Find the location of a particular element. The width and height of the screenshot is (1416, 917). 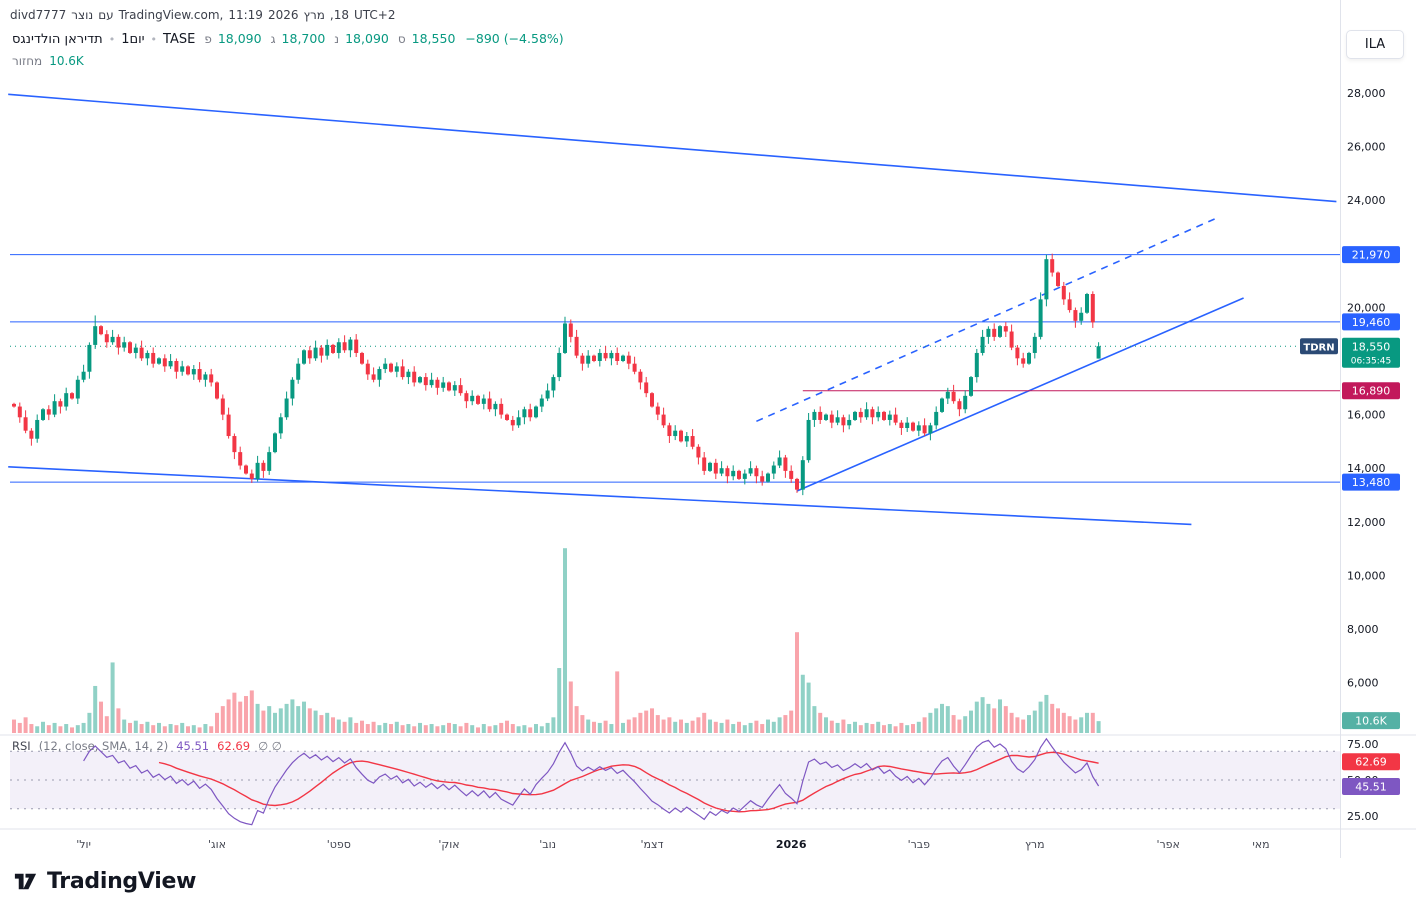

close-value: 18,550 is located at coordinates (433, 38).